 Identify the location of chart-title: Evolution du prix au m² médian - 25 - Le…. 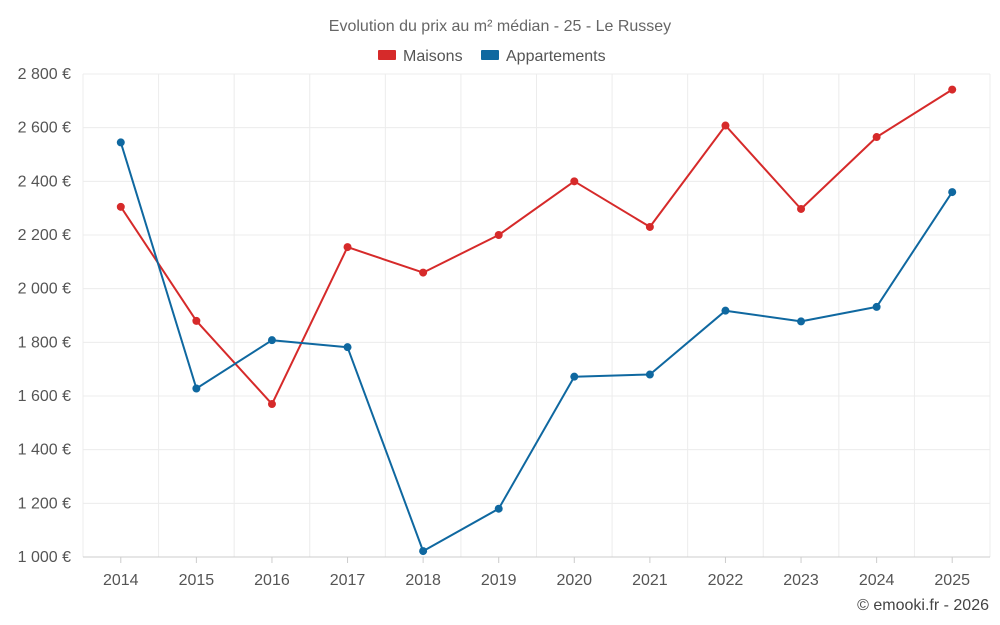
(500, 26).